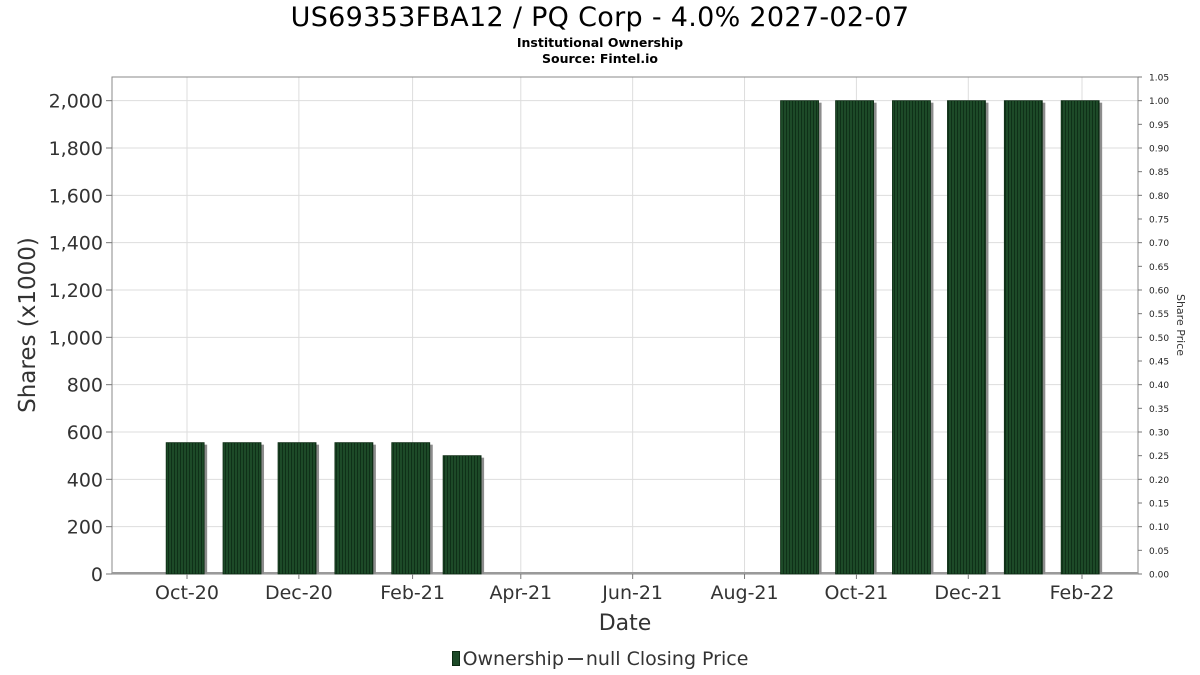 The image size is (1200, 675). What do you see at coordinates (1159, 197) in the screenshot?
I see `y2-tick-label: 0.80` at bounding box center [1159, 197].